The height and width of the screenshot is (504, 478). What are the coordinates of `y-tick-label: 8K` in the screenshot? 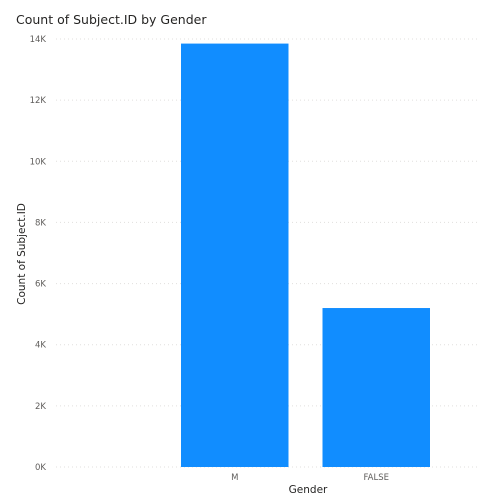 It's located at (40, 223).